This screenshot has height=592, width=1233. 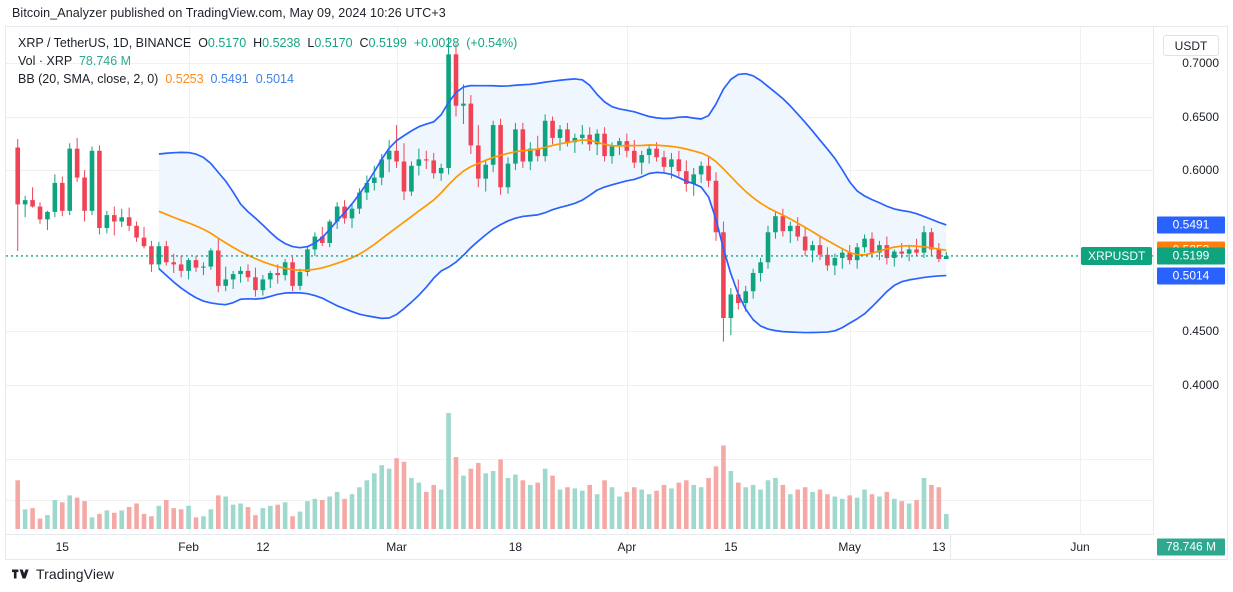 What do you see at coordinates (1191, 45) in the screenshot?
I see `currency-chip: USDT` at bounding box center [1191, 45].